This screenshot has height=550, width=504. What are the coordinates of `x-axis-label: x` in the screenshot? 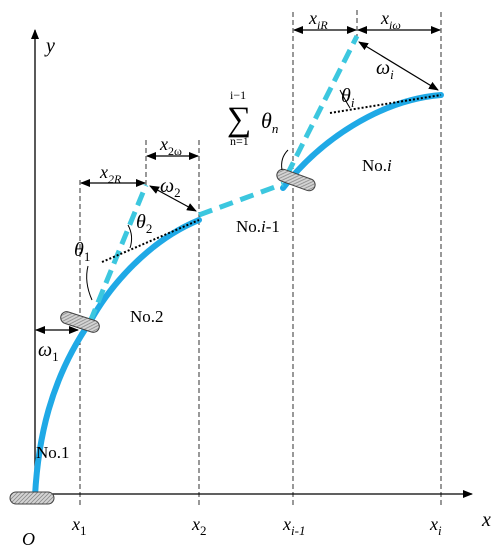 It's located at (486, 520).